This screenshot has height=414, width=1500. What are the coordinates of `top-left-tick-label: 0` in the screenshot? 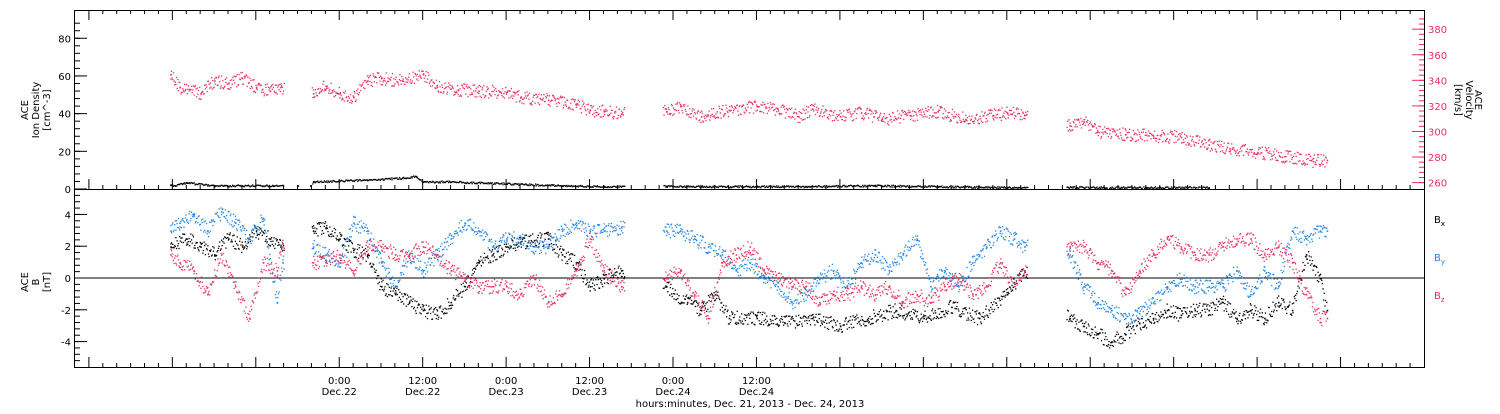 It's located at (68, 190).